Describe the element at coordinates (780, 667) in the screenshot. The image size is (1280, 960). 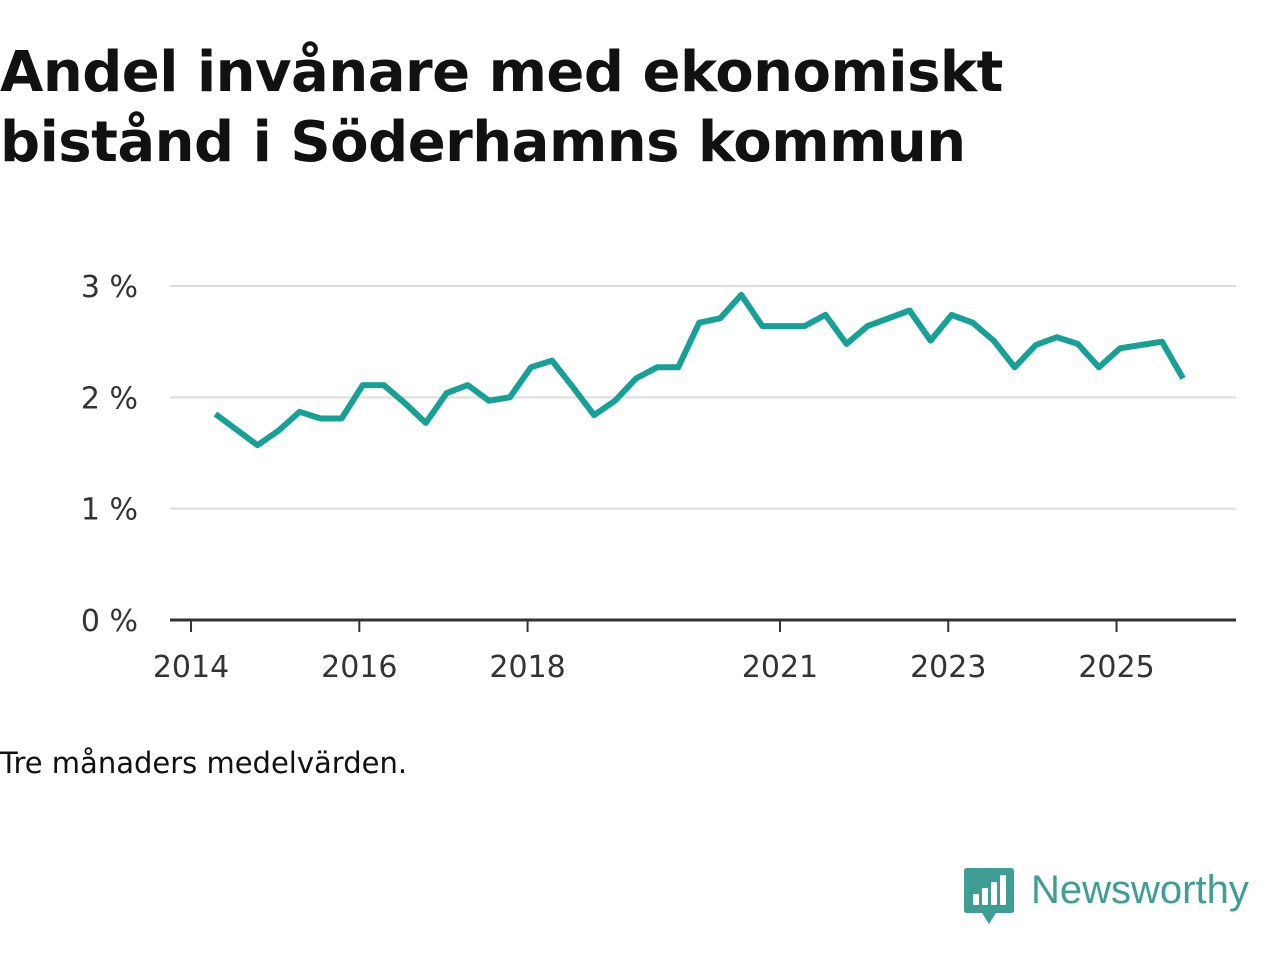
I see `x-tick-label: 2021` at that location.